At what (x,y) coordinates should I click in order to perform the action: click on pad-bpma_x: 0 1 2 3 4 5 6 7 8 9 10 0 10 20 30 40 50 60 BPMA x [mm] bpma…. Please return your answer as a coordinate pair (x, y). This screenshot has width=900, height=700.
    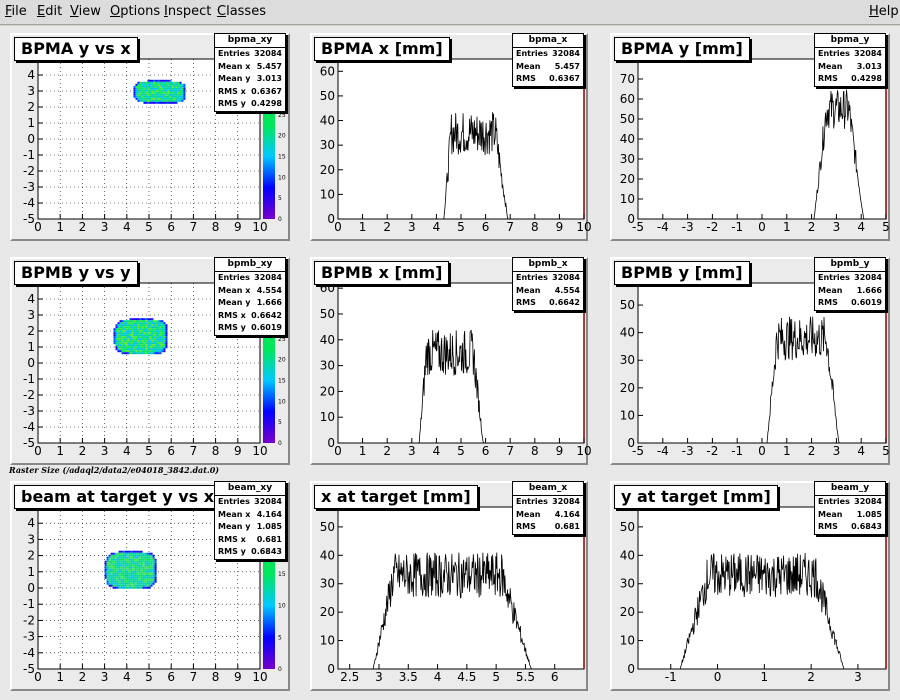
    Looking at the image, I should click on (451, 137).